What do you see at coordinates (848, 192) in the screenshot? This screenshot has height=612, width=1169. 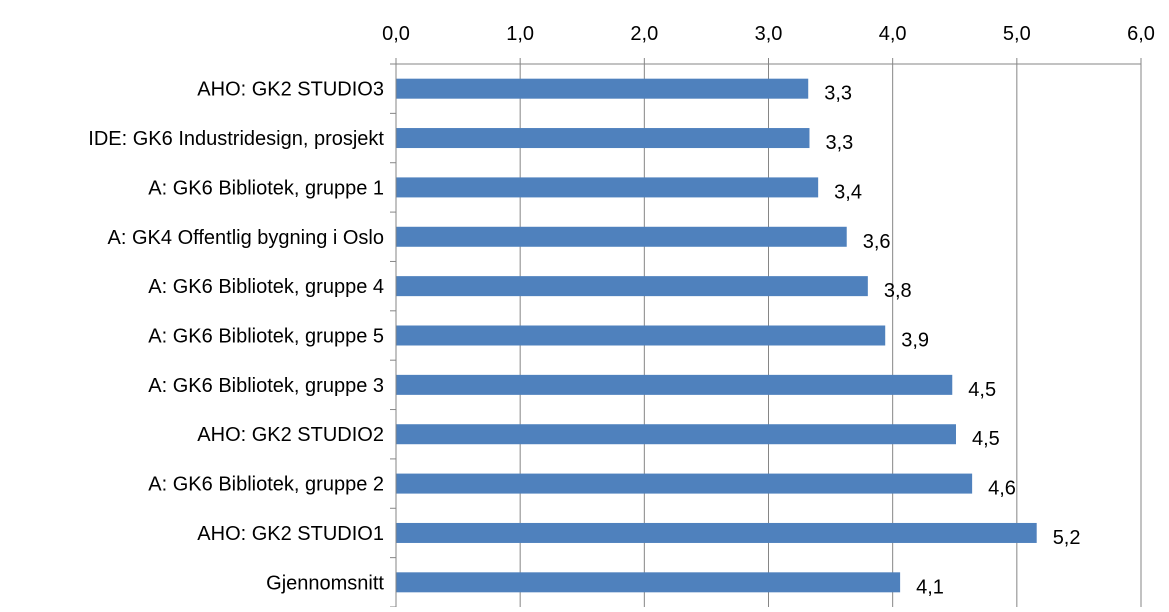 I see `data-label-2: 3,4` at bounding box center [848, 192].